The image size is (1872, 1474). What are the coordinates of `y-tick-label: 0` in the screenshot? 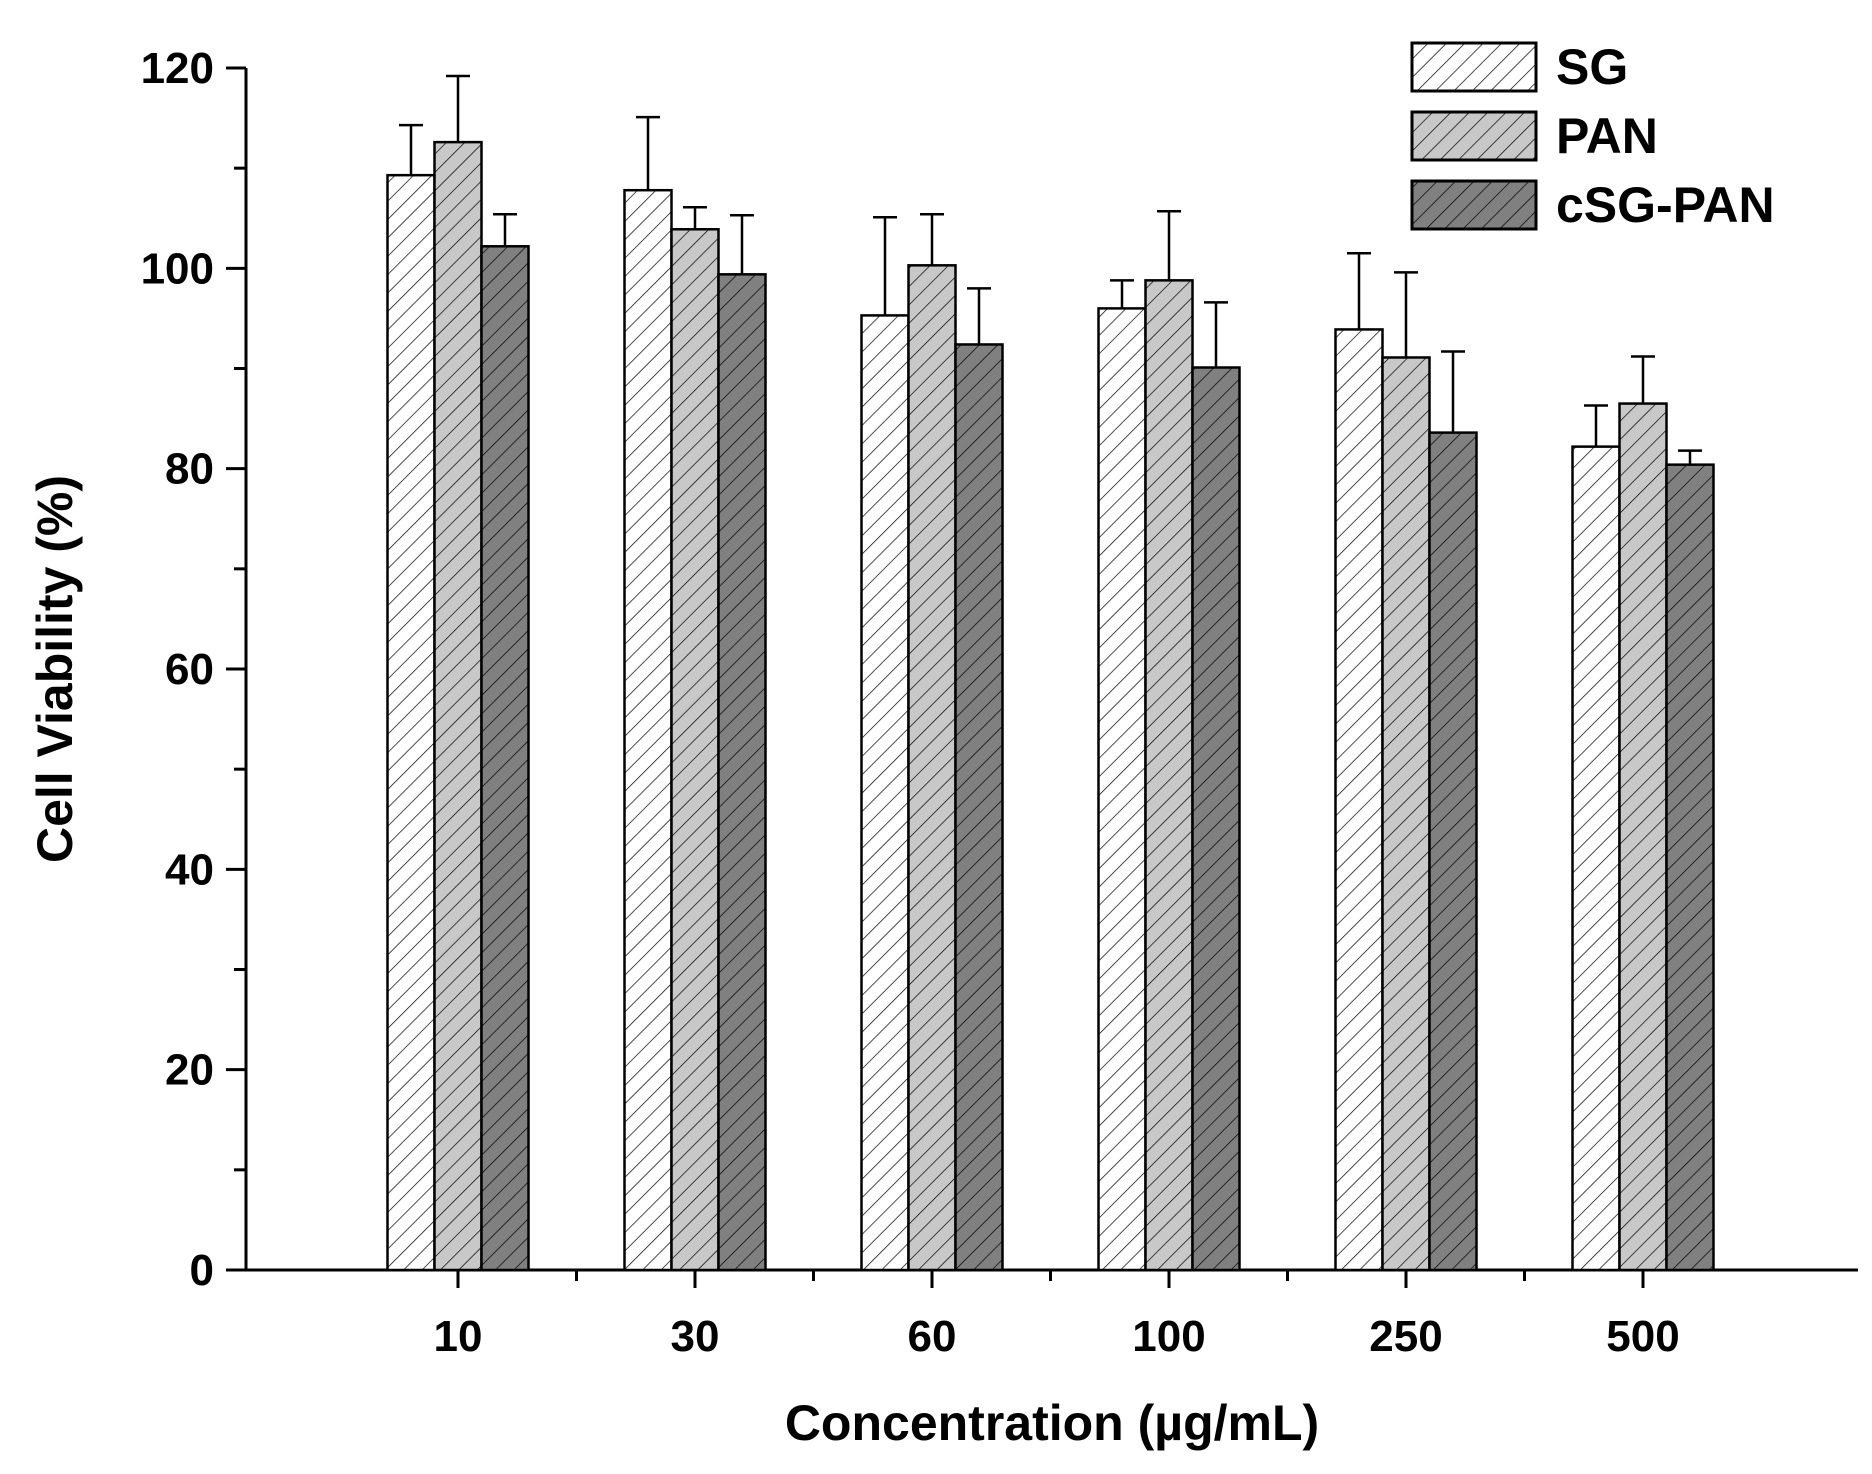 It's located at (202, 1270).